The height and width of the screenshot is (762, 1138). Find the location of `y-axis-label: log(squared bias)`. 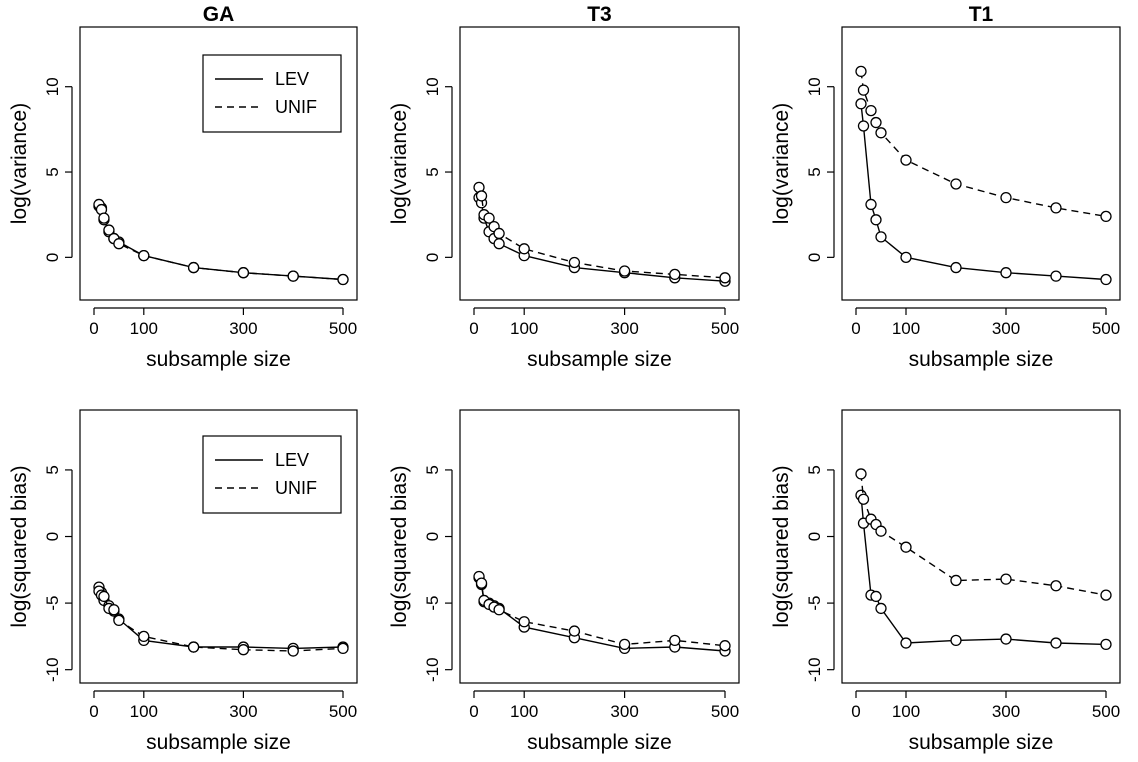

y-axis-label: log(squared bias) is located at coordinates (399, 546).